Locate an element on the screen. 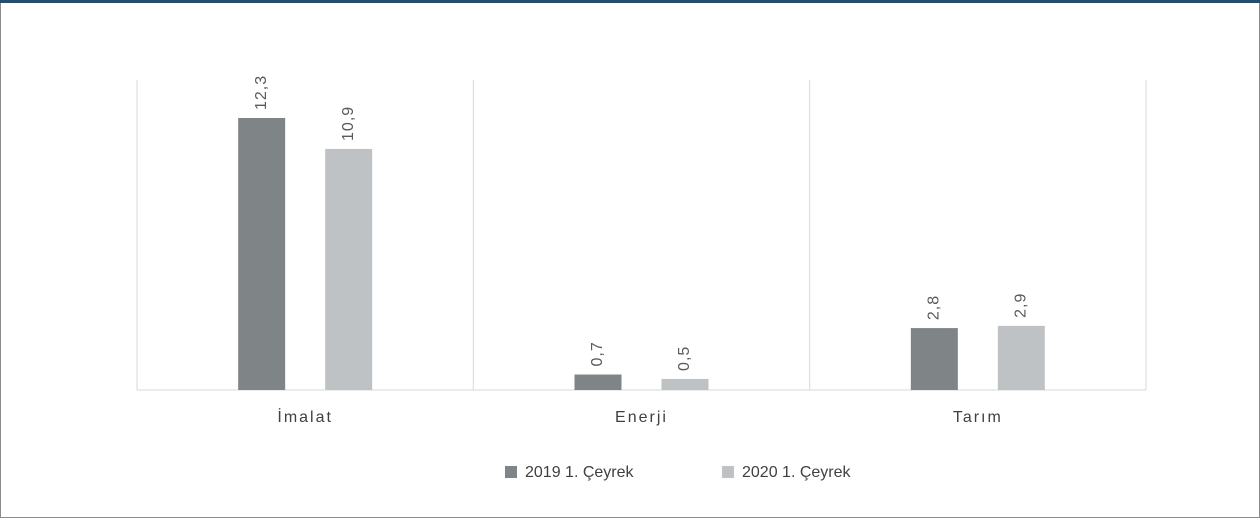 This screenshot has width=1260, height=520. x-tick-label: İmalat is located at coordinates (305, 416).